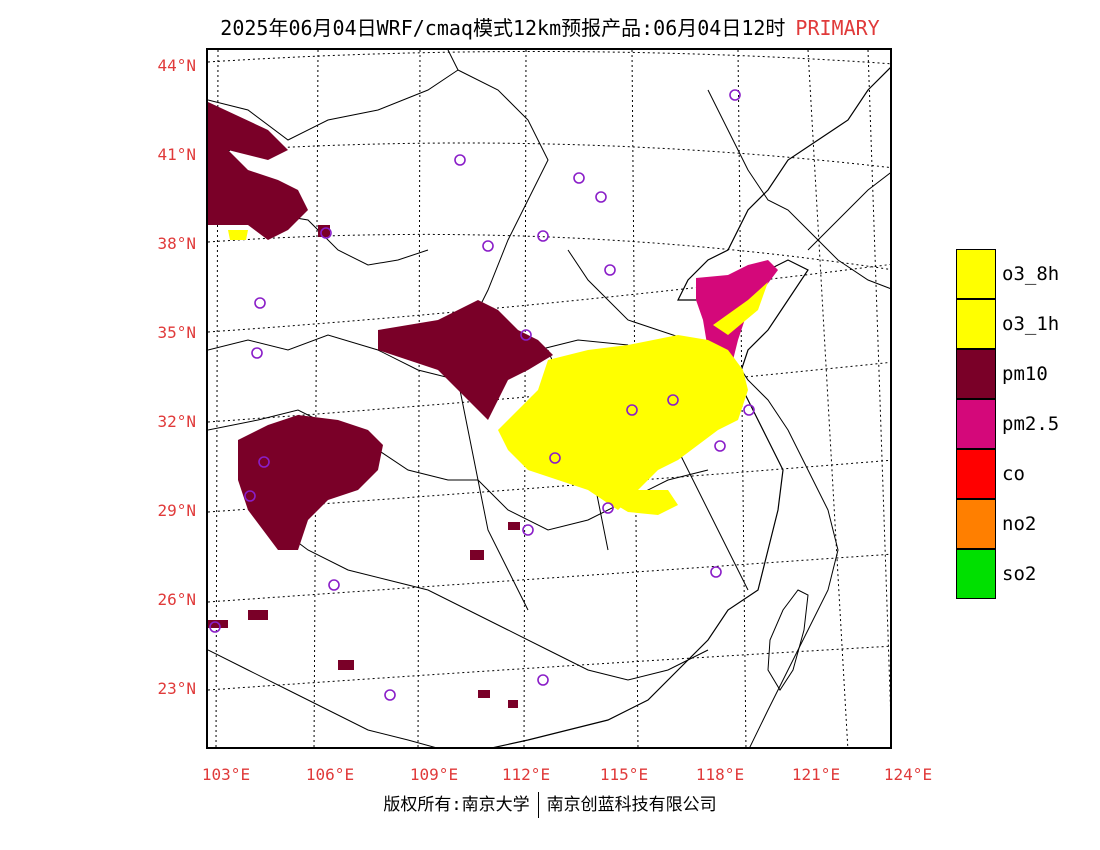 The height and width of the screenshot is (850, 1100). What do you see at coordinates (788, 640) in the screenshot?
I see `taiwan-outline` at bounding box center [788, 640].